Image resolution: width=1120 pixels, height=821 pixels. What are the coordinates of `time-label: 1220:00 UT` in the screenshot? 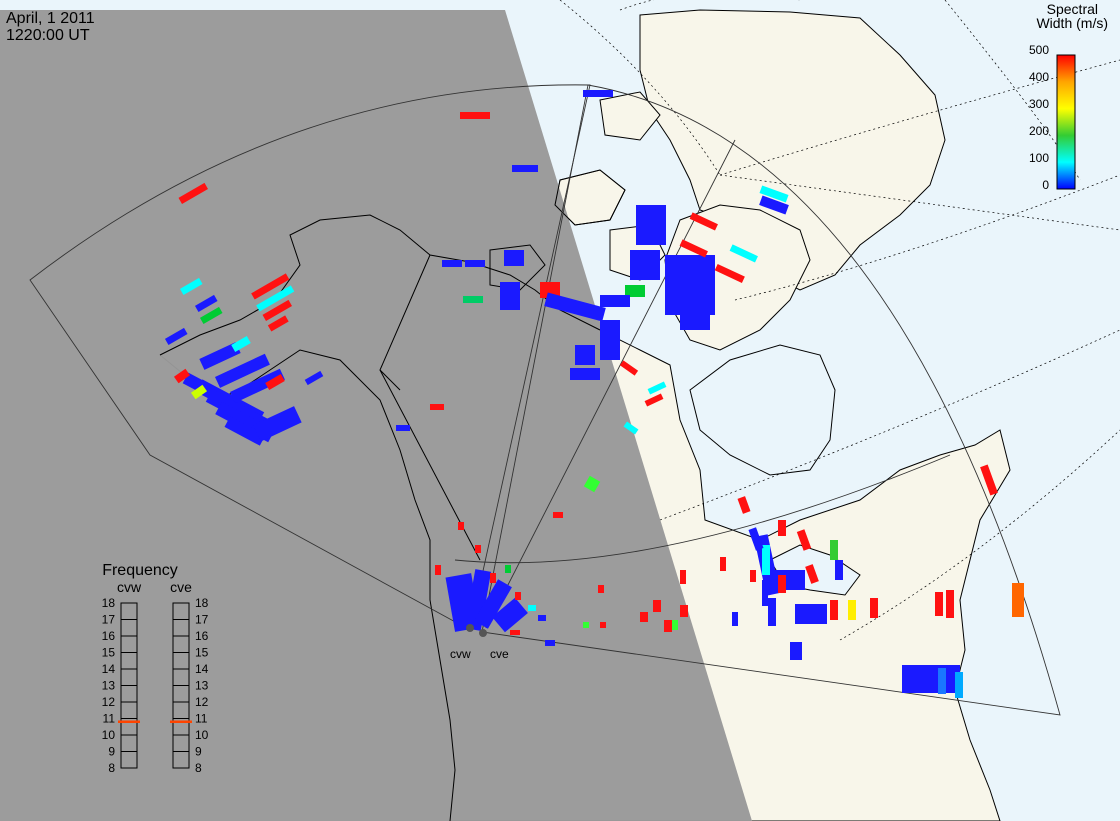 It's located at (48, 35).